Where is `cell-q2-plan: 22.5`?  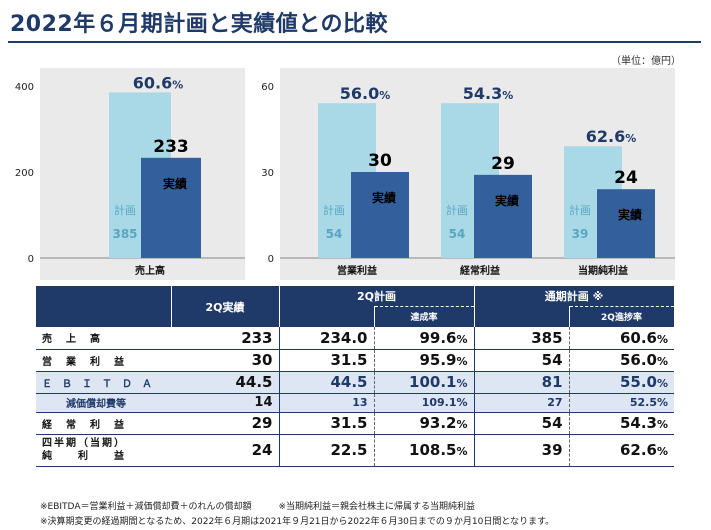 cell-q2-plan: 22.5 is located at coordinates (326, 450).